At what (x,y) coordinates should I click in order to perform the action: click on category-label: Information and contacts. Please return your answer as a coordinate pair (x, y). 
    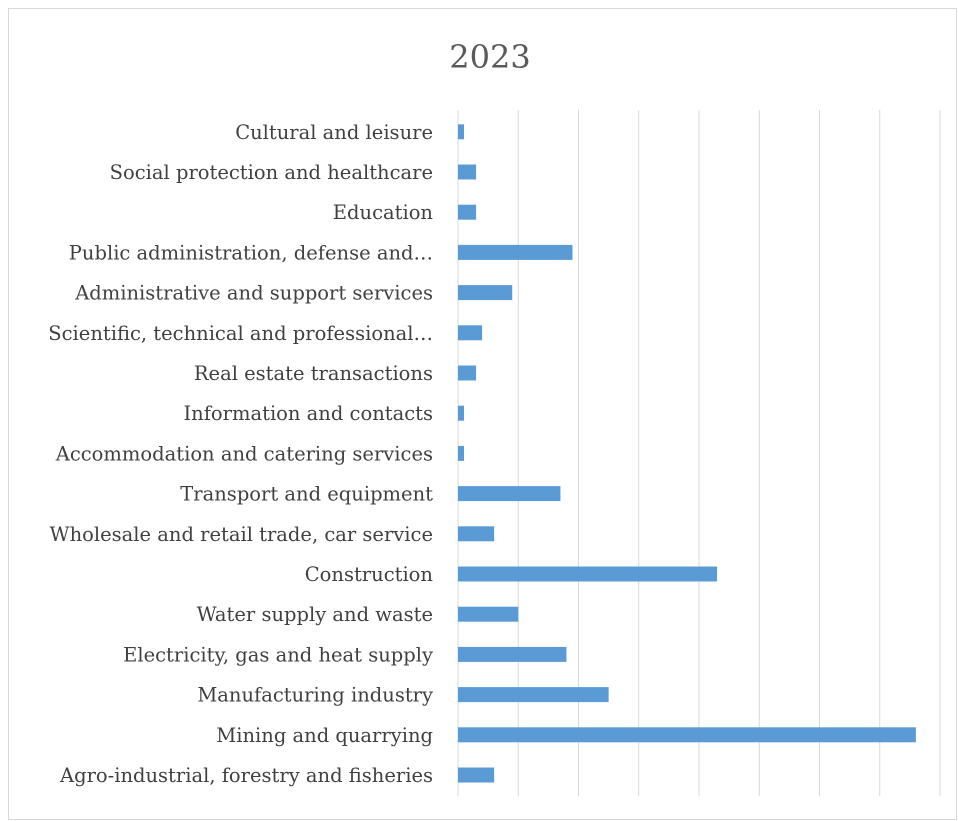
    Looking at the image, I should click on (308, 413).